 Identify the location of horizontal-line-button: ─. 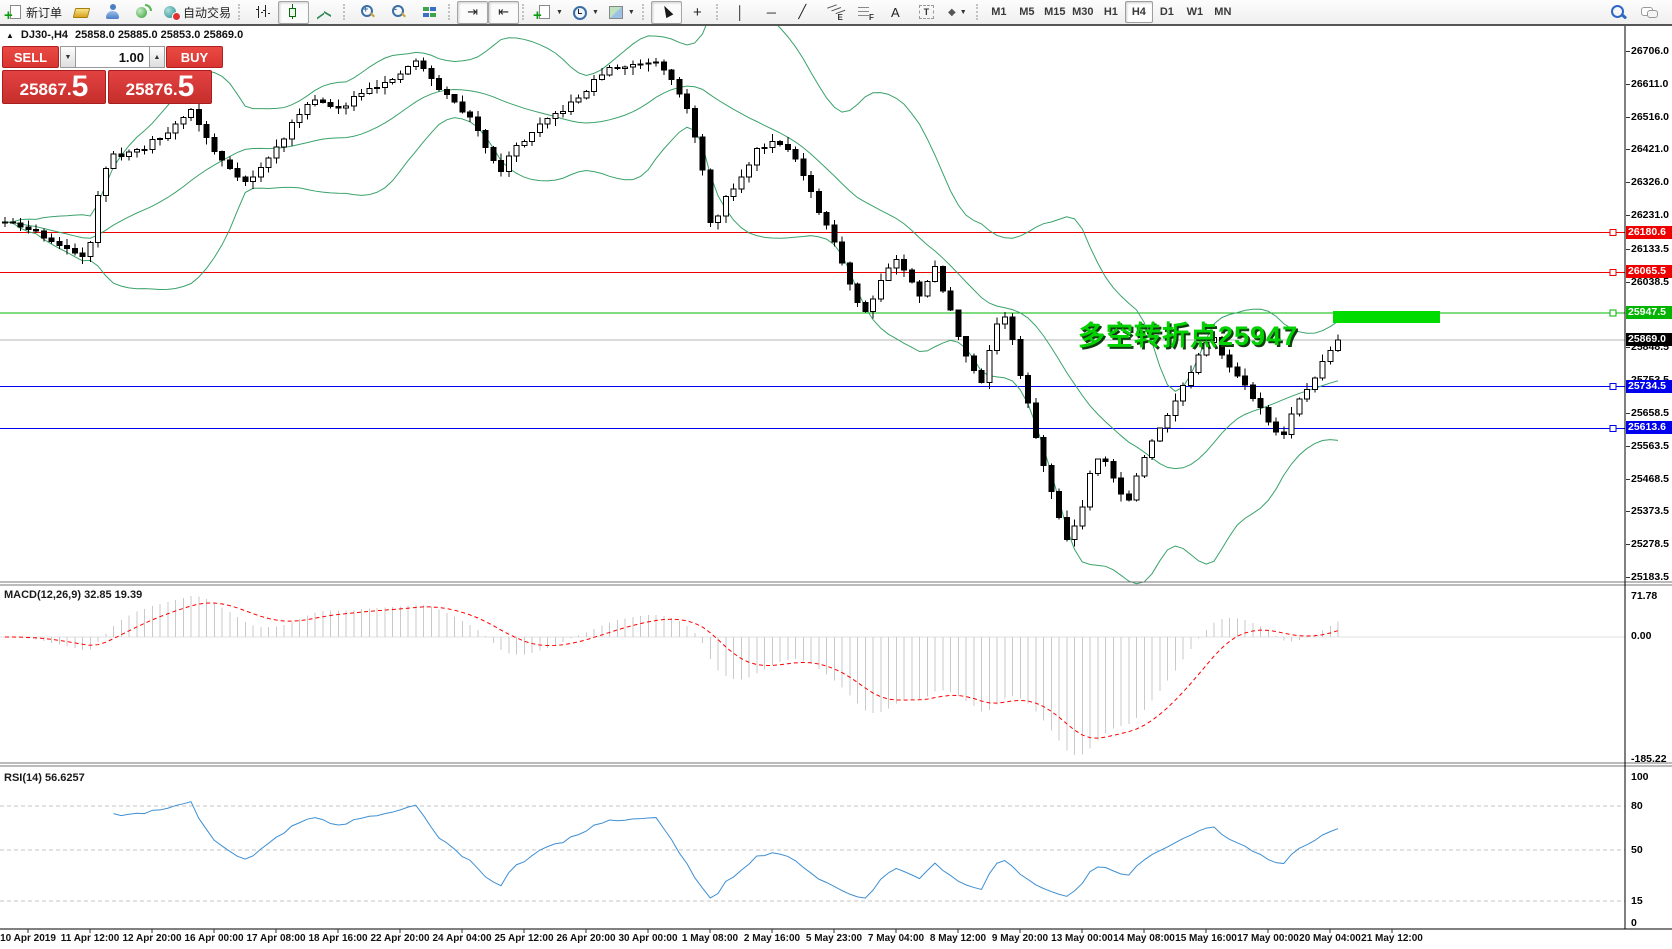
(771, 12).